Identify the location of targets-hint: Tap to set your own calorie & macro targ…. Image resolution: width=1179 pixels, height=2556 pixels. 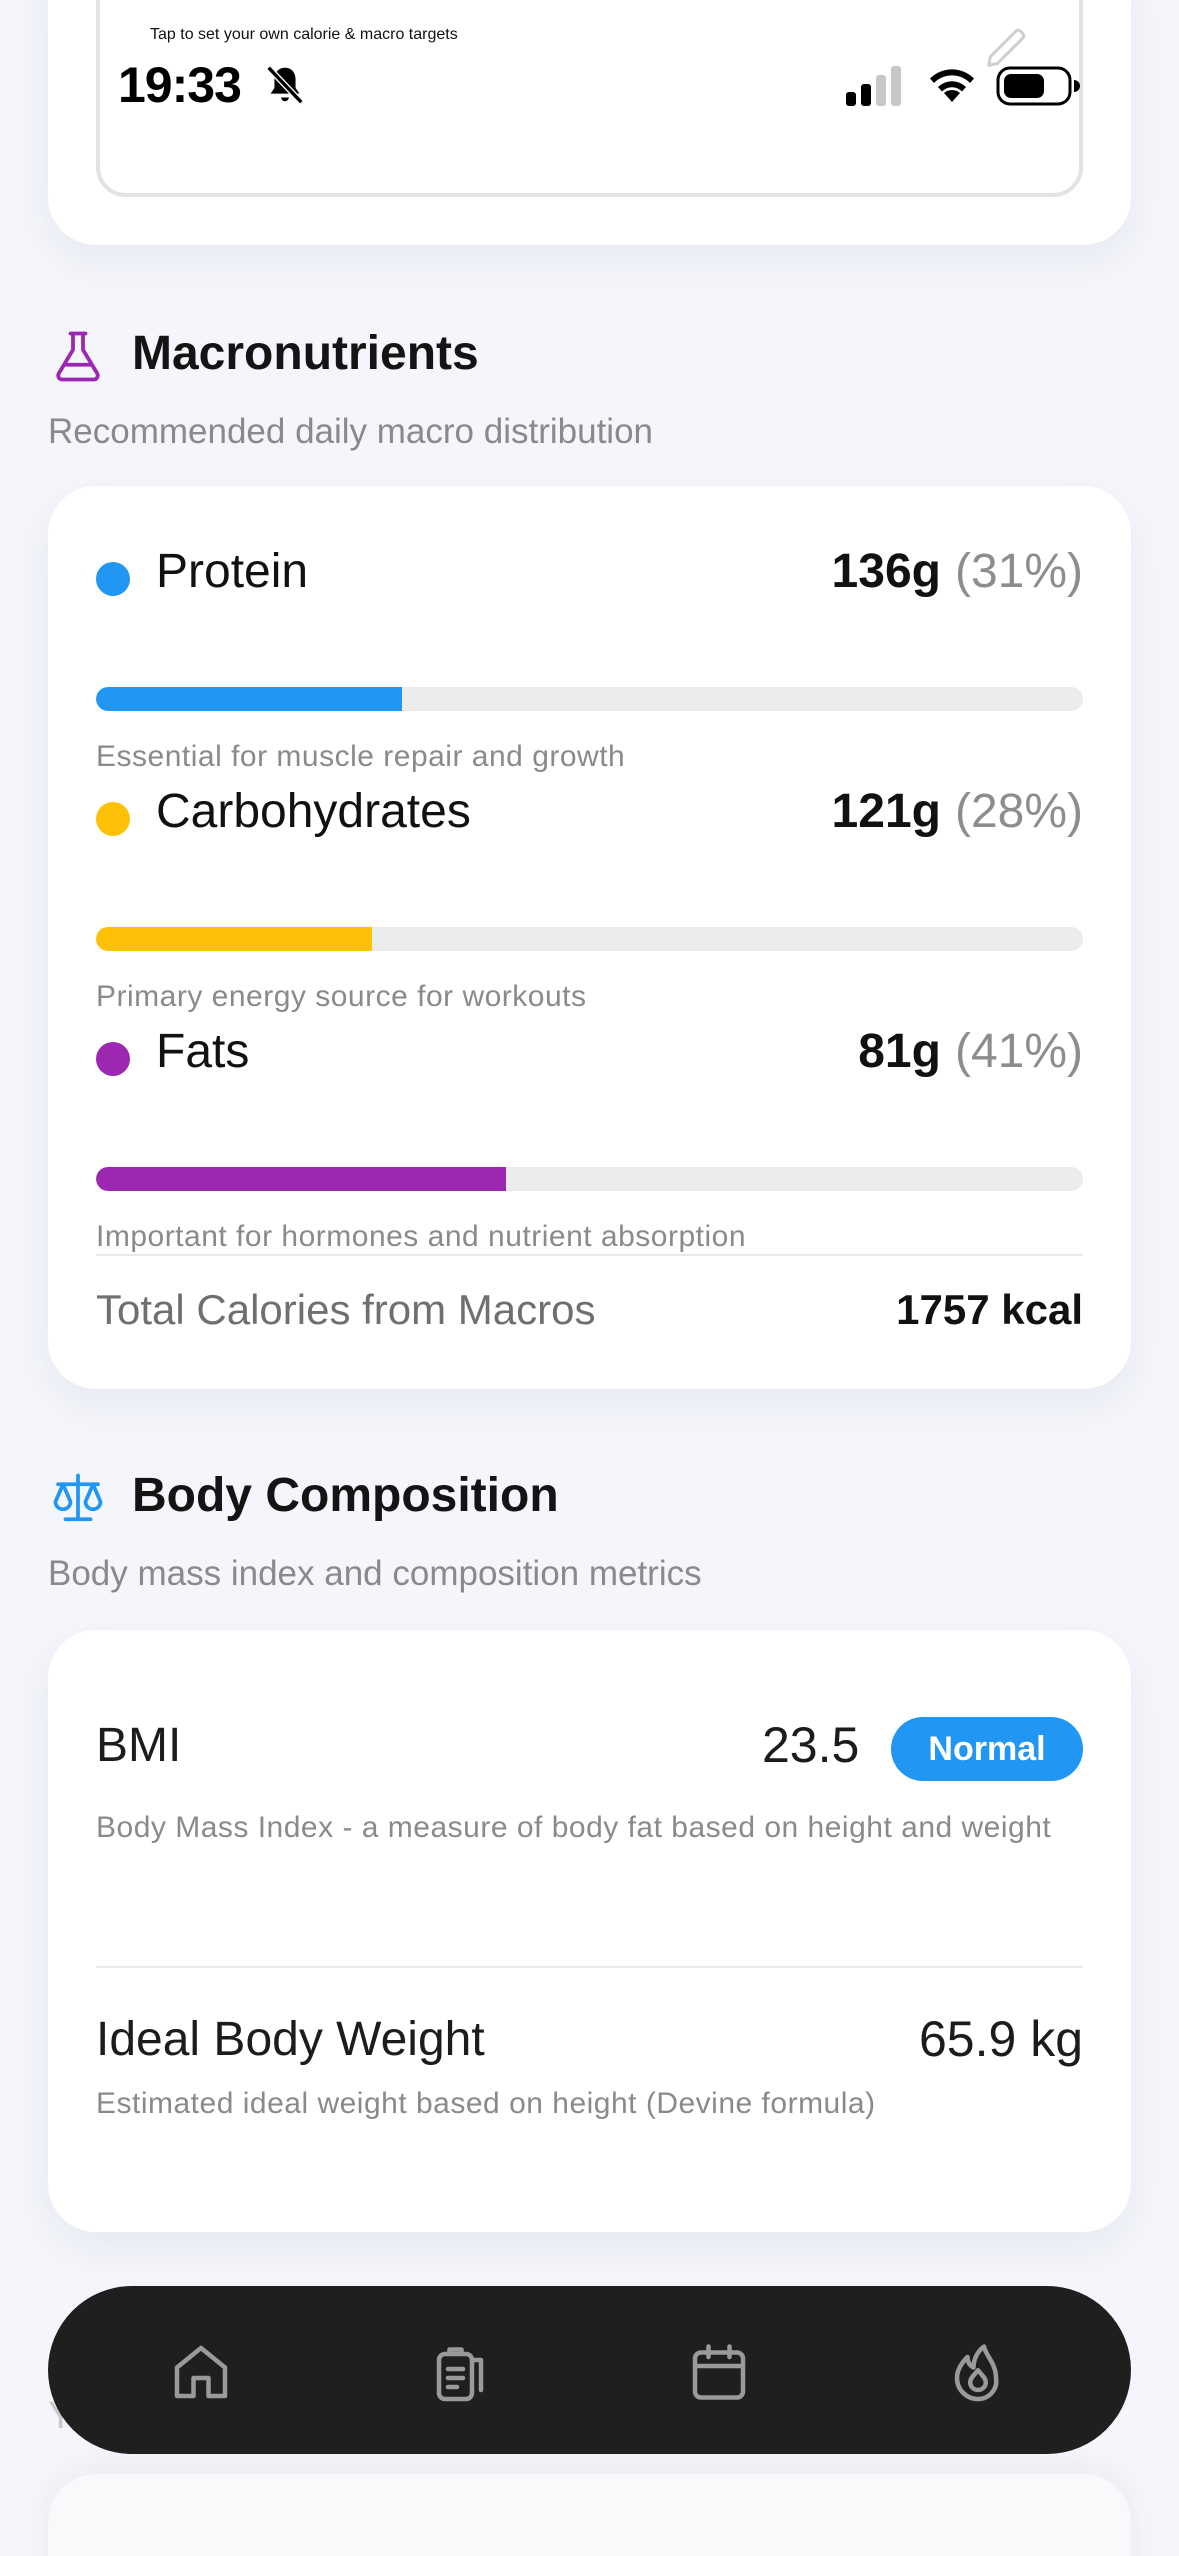
(304, 34).